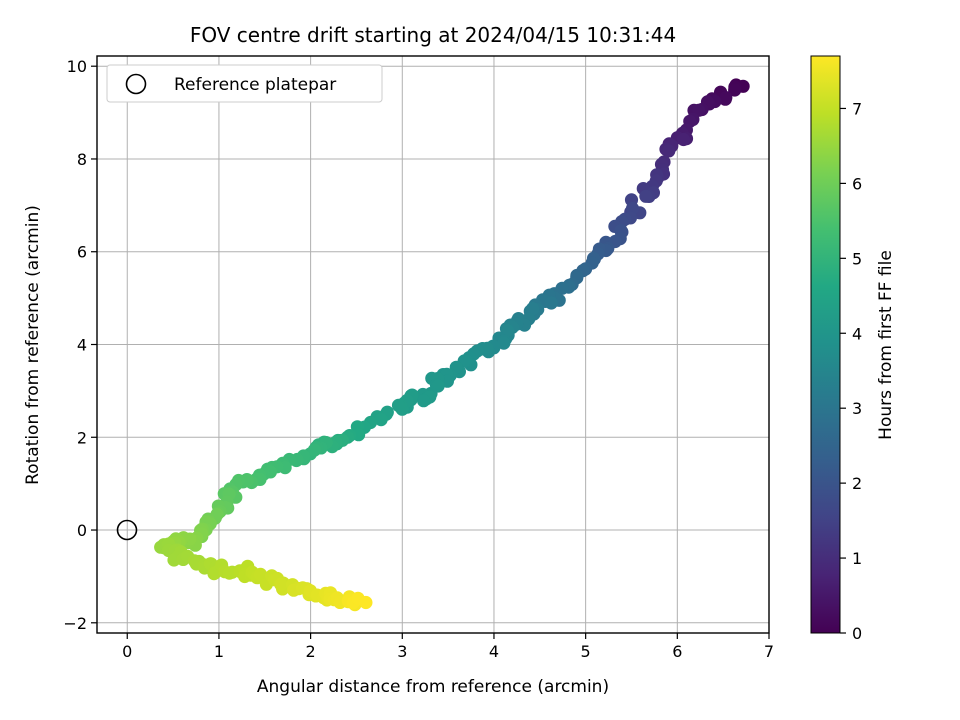 The height and width of the screenshot is (720, 960). I want to click on x-tick-label: 4, so click(494, 651).